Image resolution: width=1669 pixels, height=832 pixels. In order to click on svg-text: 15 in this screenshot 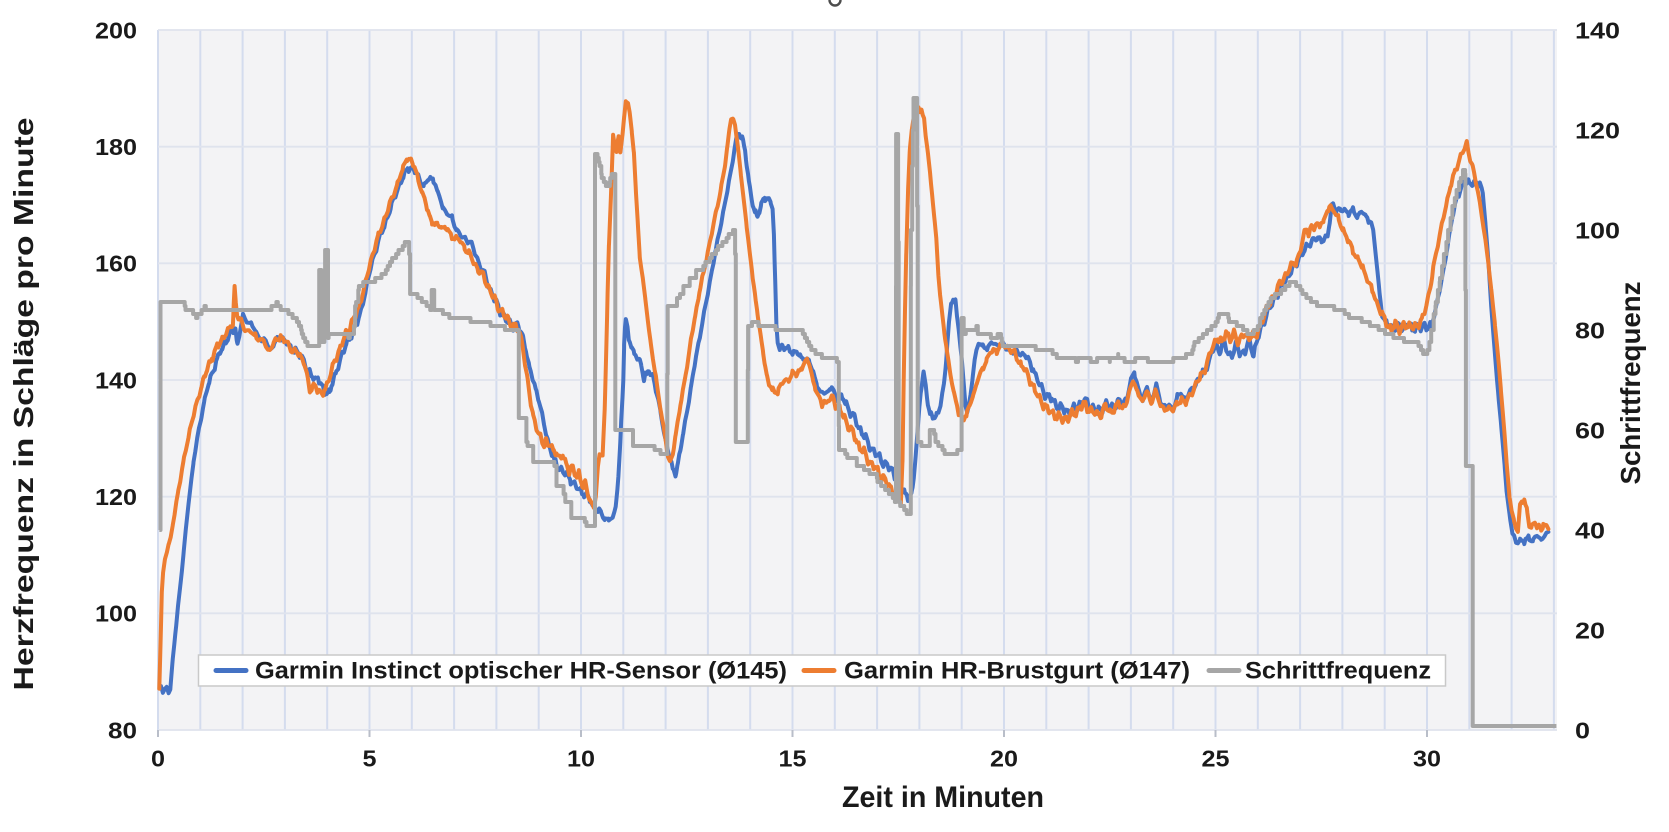, I will do `click(793, 759)`.